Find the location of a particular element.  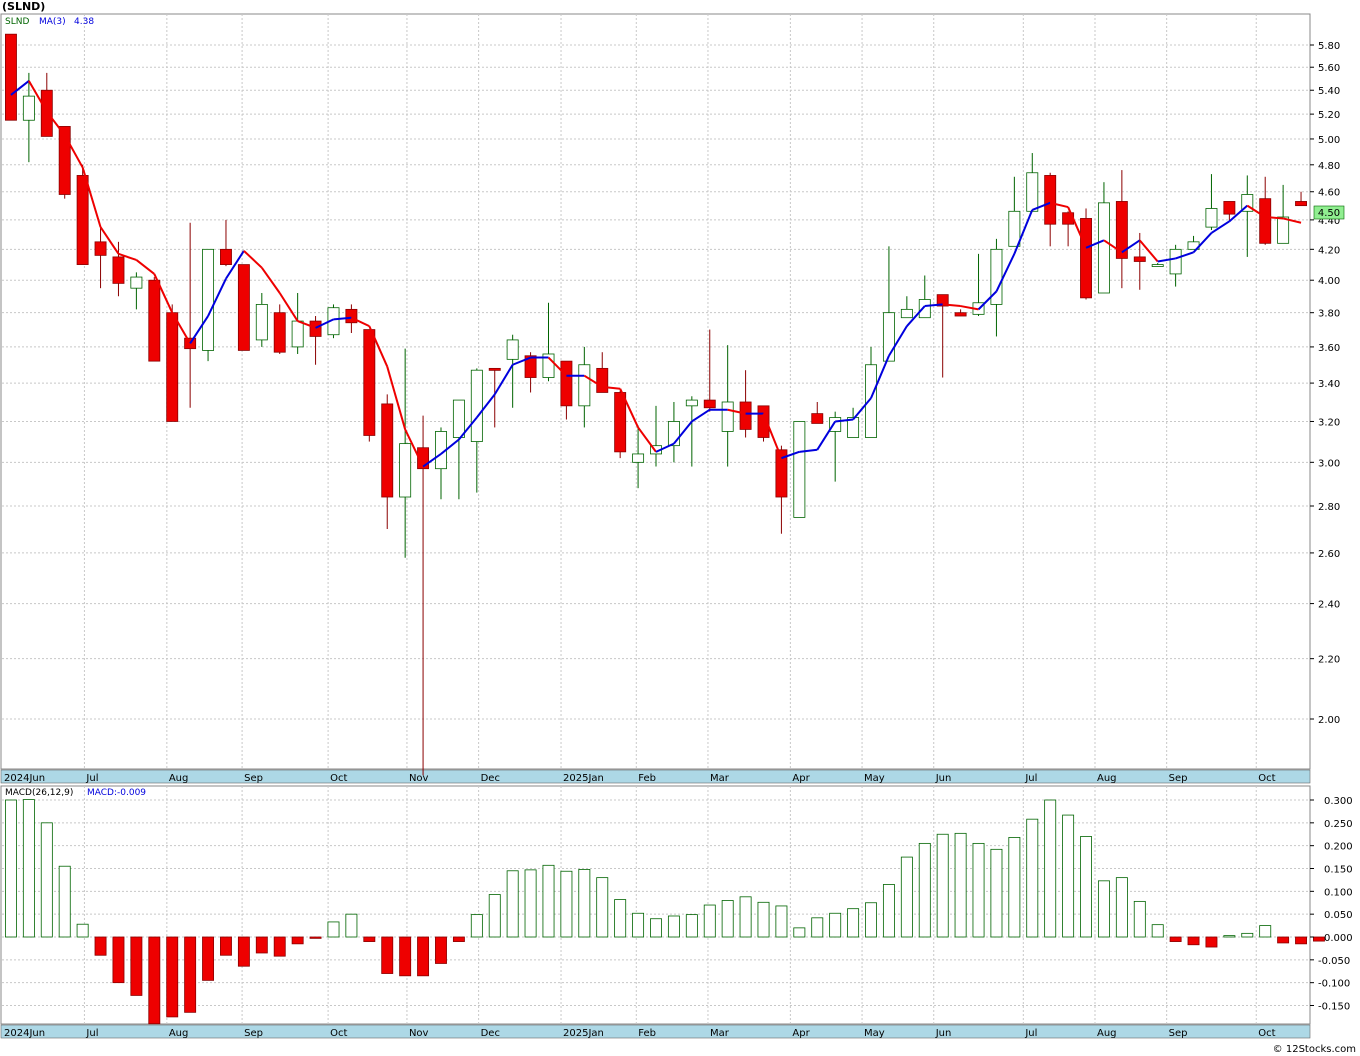

price-tick-label: 4.20 is located at coordinates (1329, 250).